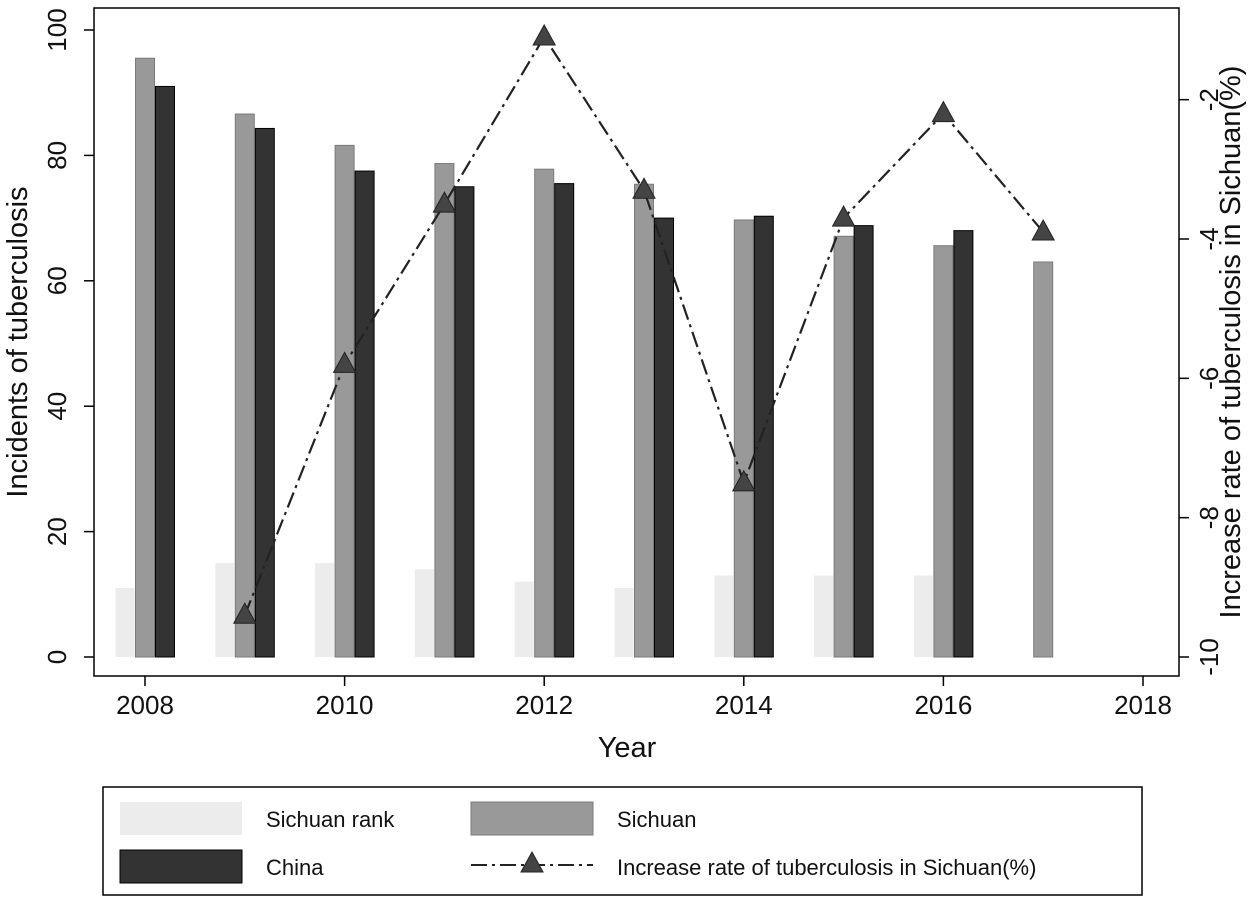  What do you see at coordinates (532, 818) in the screenshot?
I see `legend-swatch-sichuan` at bounding box center [532, 818].